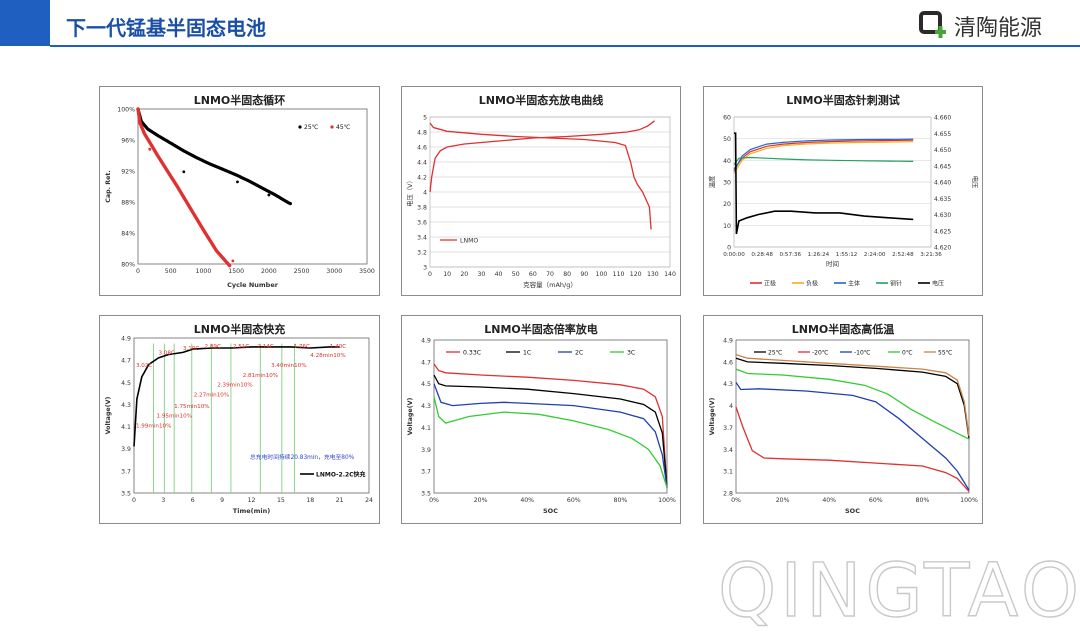 The image size is (1080, 634). I want to click on x-tick-label: 12, so click(252, 500).